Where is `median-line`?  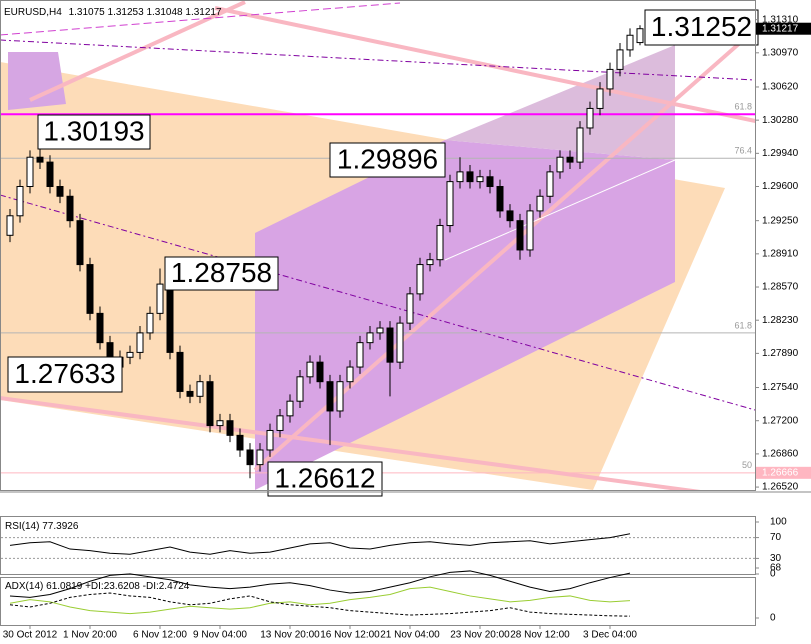
median-line is located at coordinates (560, 210).